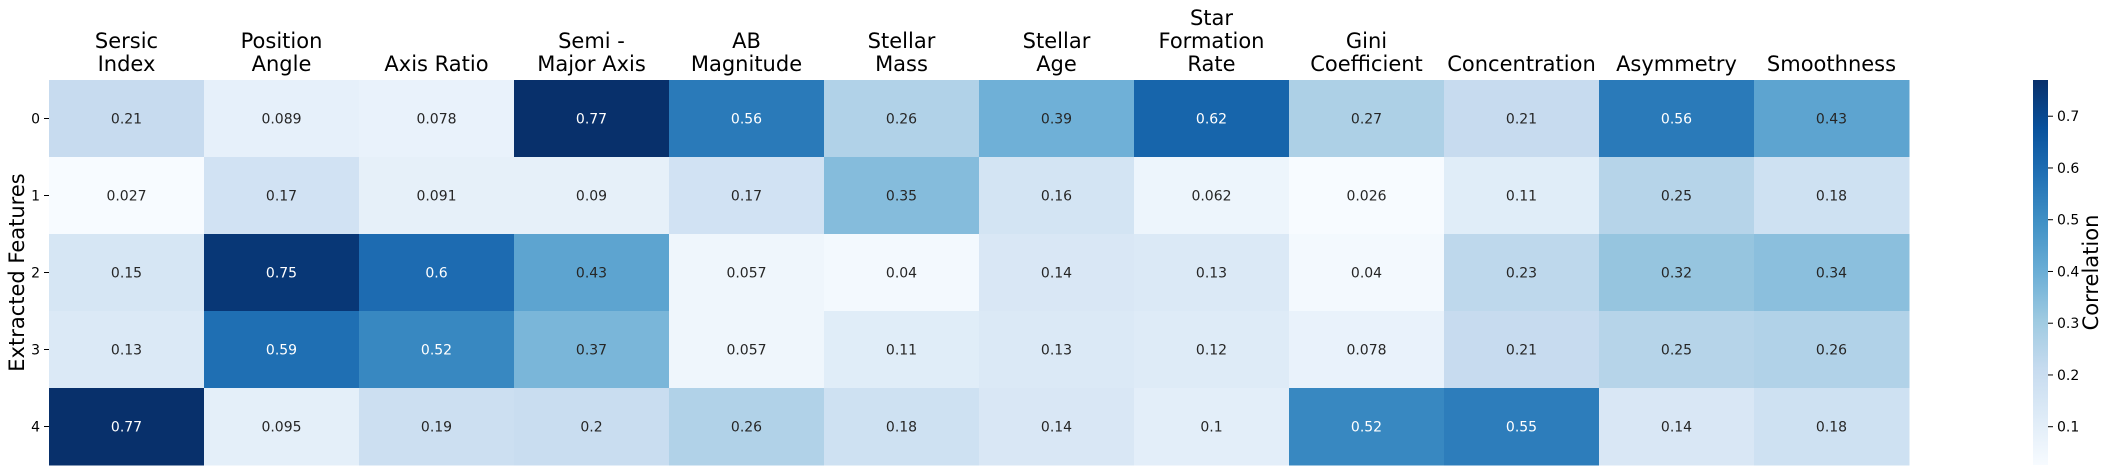 The width and height of the screenshot is (2112, 476). I want to click on cell-value-label: 0.59, so click(281, 351).